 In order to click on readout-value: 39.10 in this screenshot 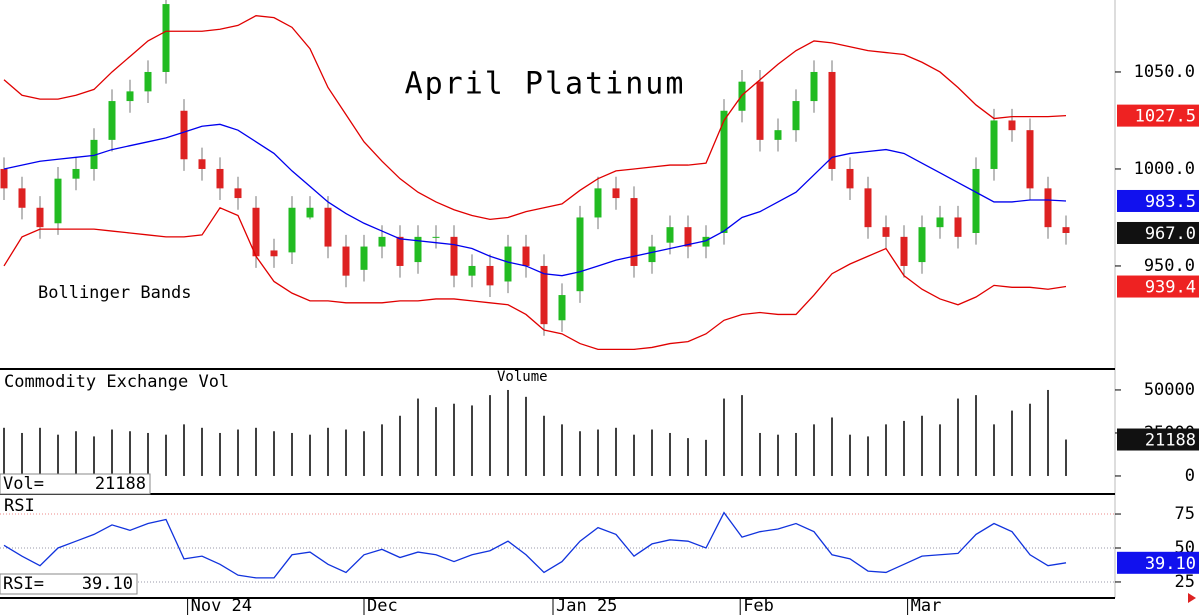, I will do `click(107, 584)`.